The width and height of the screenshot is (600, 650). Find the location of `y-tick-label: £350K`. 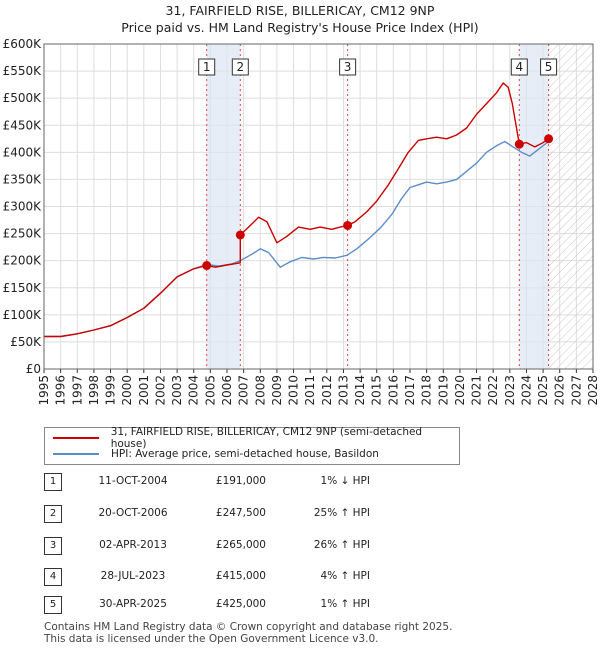

y-tick-label: £350K is located at coordinates (23, 179).